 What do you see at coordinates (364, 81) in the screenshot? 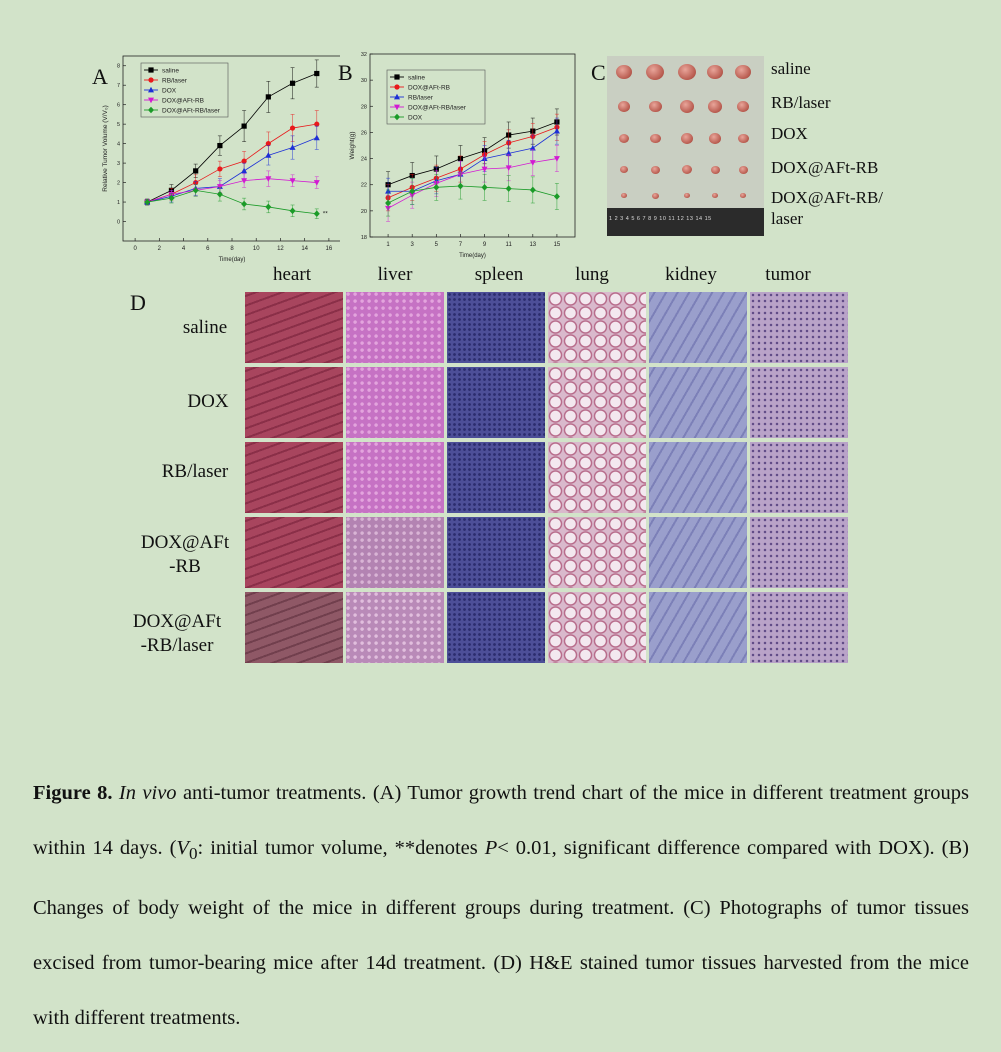
I see `y-tick-label: 30` at bounding box center [364, 81].